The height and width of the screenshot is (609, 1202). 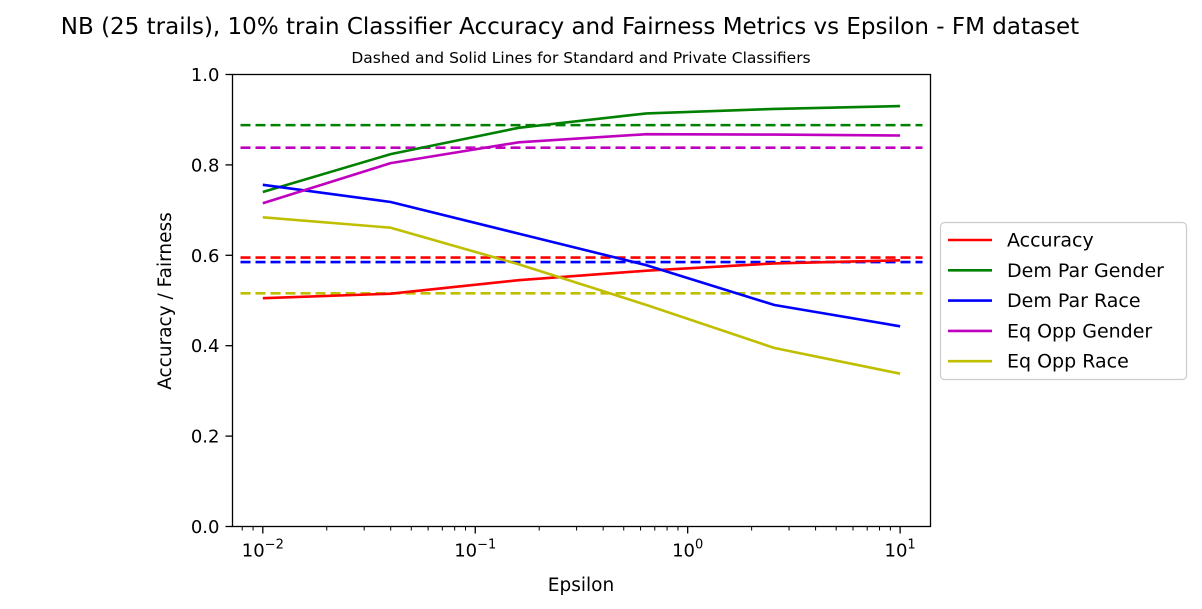 What do you see at coordinates (900, 550) in the screenshot?
I see `x-tick-label: 10¹` at bounding box center [900, 550].